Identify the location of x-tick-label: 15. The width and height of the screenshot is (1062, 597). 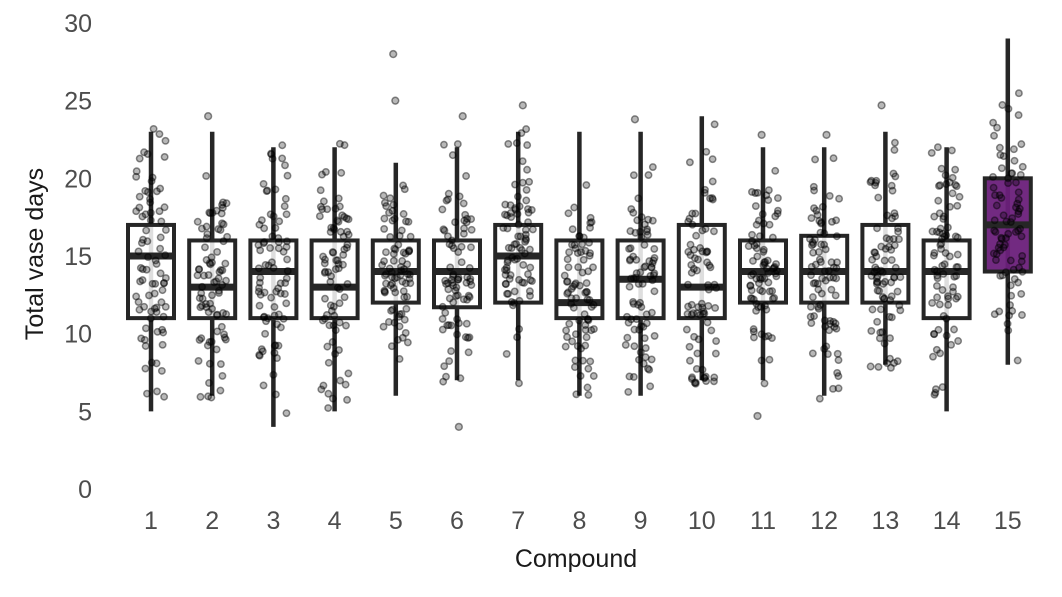
(1008, 521).